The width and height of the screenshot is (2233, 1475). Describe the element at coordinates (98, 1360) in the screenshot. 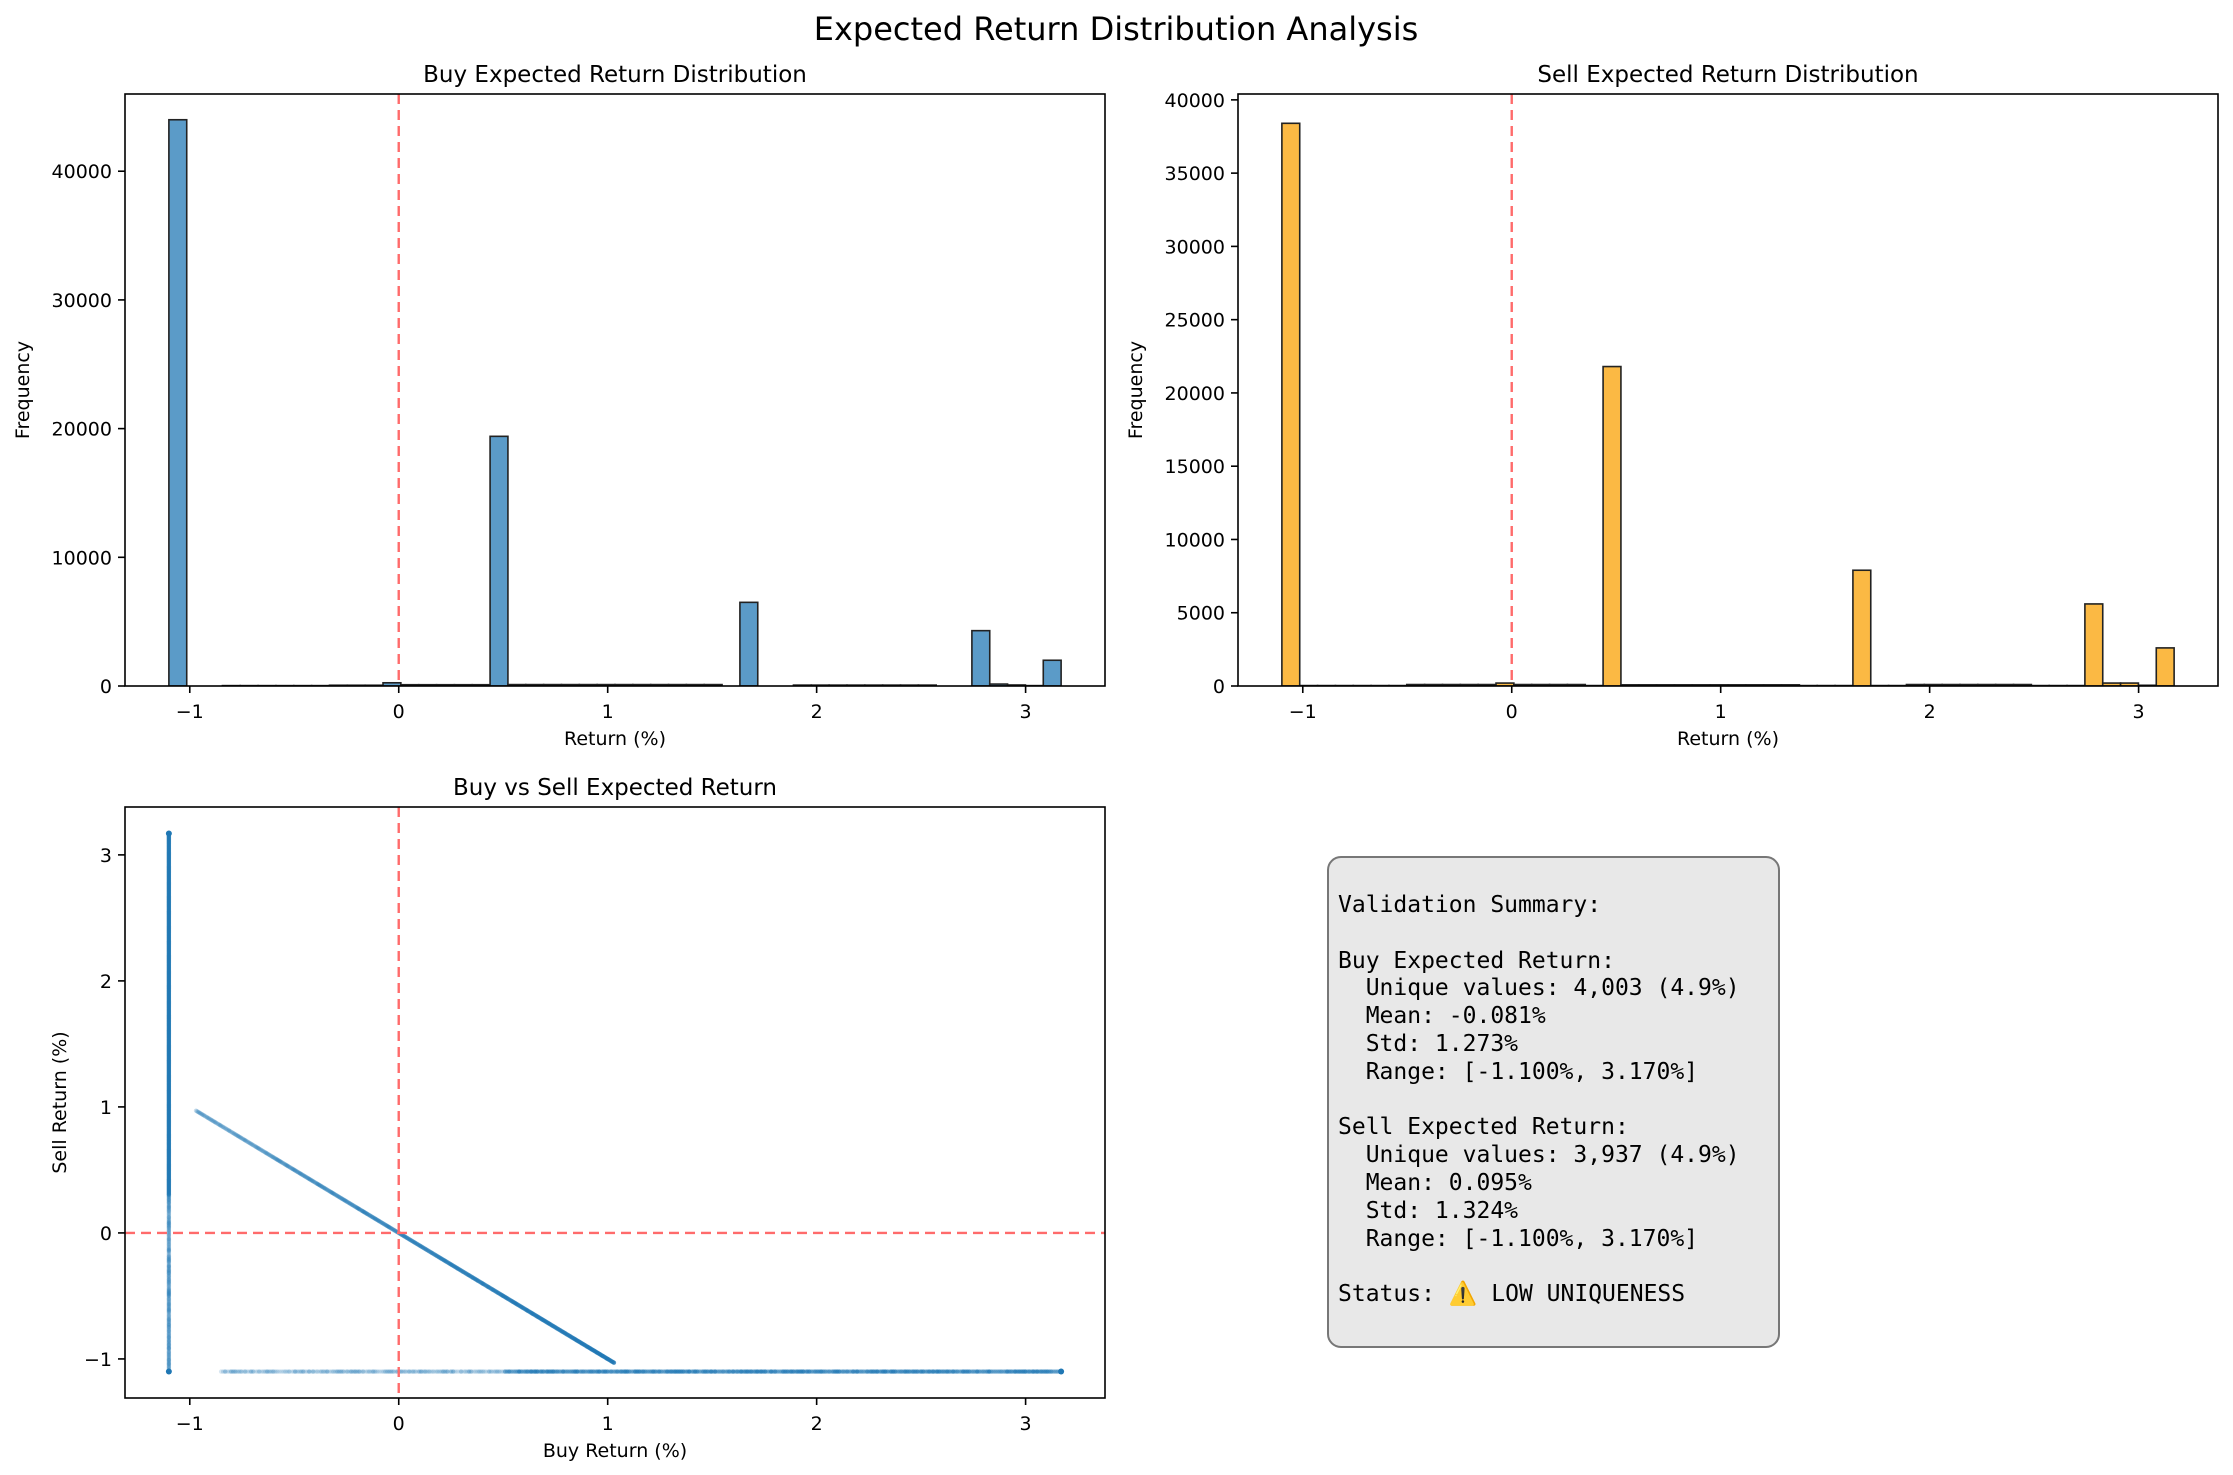

I see `y-tick-label: −1` at that location.